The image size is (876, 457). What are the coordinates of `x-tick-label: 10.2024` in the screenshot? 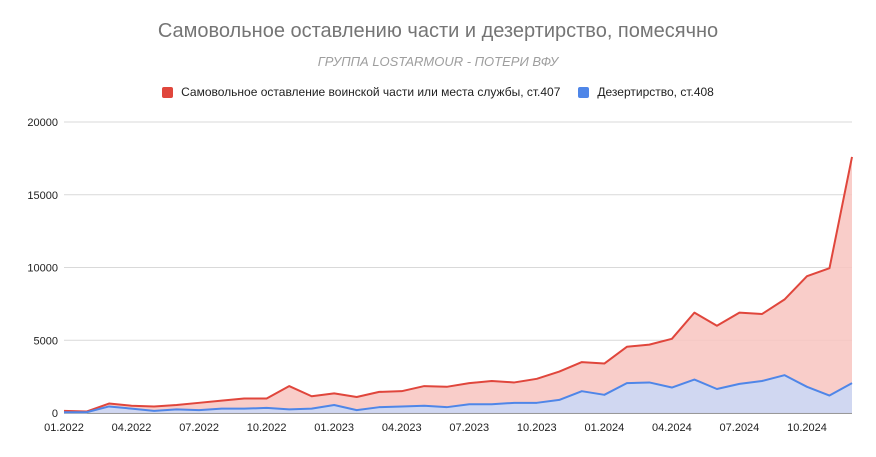 It's located at (807, 428).